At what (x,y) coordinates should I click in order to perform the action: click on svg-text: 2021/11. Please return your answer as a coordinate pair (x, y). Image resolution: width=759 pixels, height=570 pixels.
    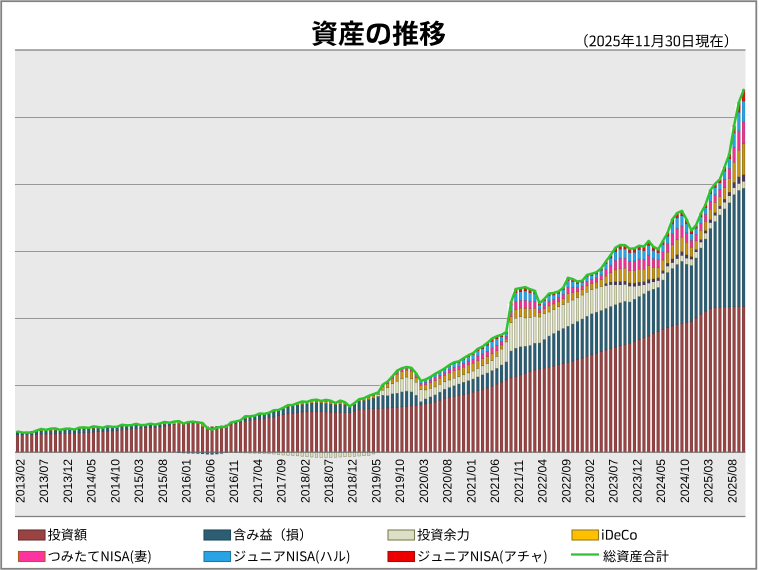
    Looking at the image, I should click on (519, 481).